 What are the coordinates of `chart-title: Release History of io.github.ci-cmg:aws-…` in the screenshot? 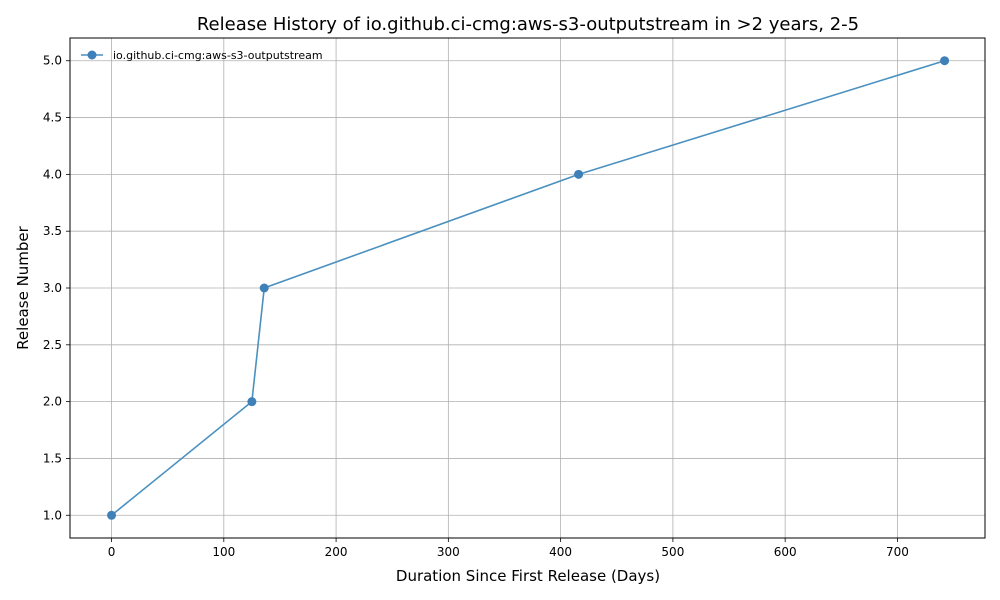 It's located at (528, 24).